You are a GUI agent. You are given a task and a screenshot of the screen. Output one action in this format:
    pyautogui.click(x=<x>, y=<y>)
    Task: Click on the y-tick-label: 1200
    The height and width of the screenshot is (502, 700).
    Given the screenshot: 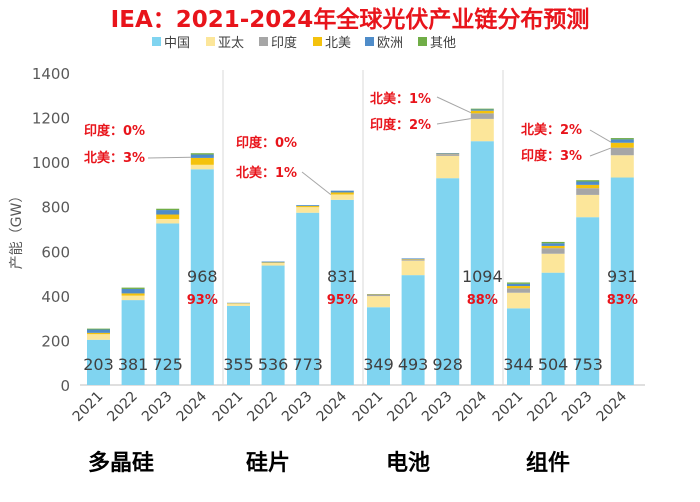 What is the action you would take?
    pyautogui.click(x=51, y=119)
    